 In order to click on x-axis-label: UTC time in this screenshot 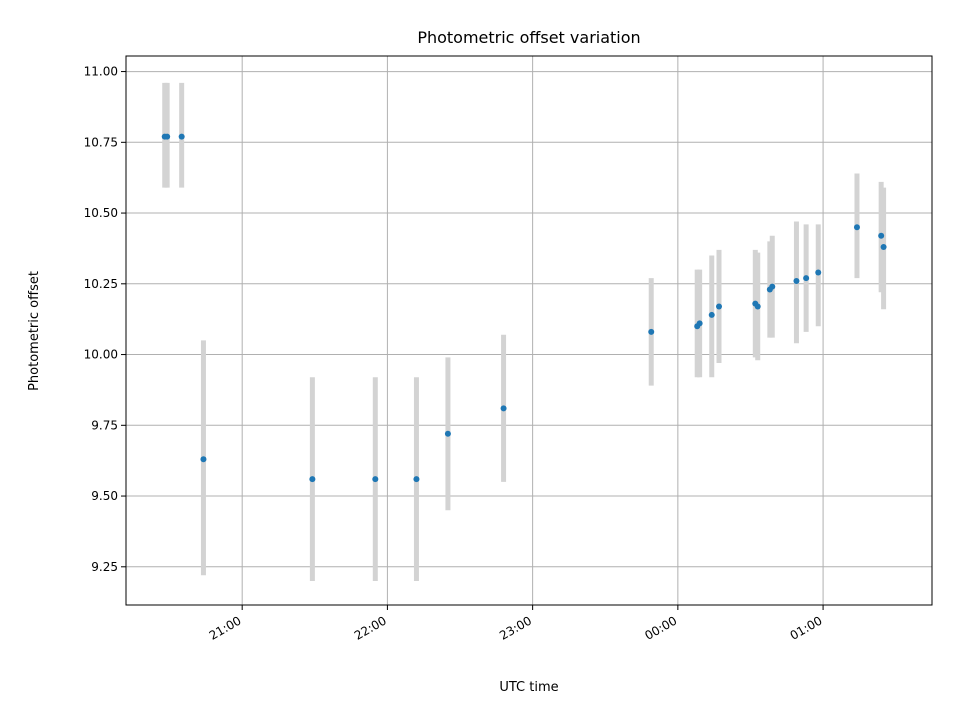, I will do `click(528, 687)`.